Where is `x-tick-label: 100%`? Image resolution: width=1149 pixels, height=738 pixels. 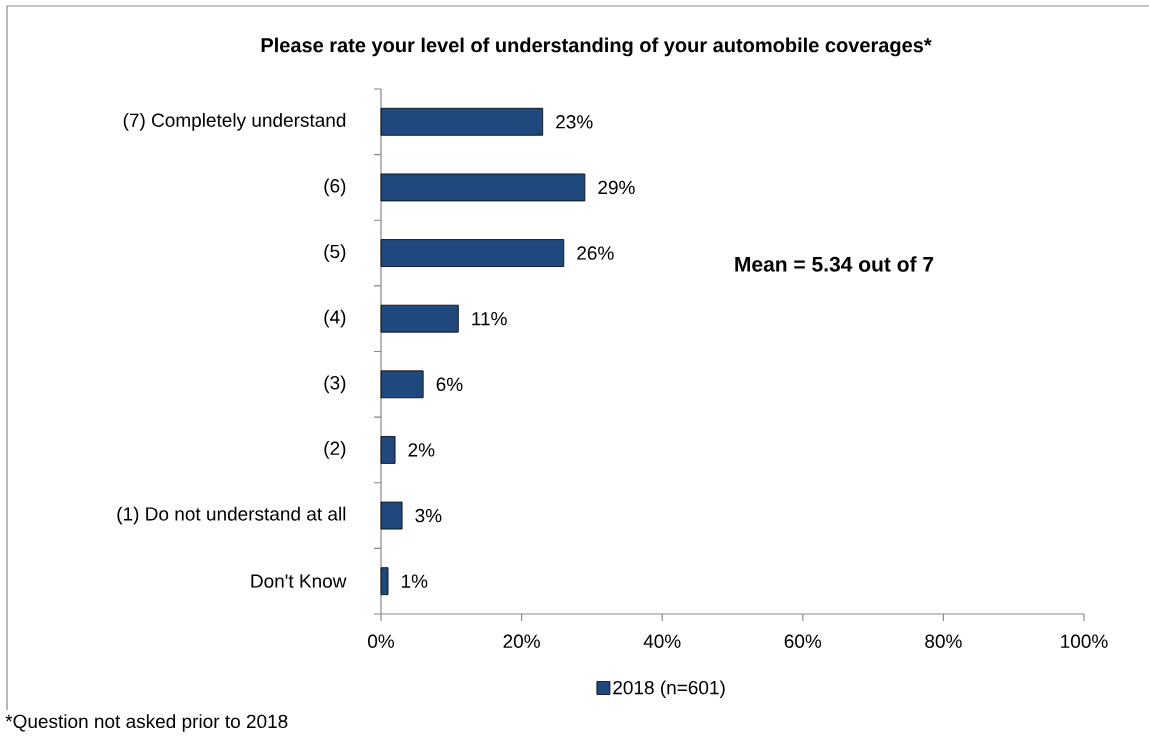
x-tick-label: 100% is located at coordinates (1084, 641).